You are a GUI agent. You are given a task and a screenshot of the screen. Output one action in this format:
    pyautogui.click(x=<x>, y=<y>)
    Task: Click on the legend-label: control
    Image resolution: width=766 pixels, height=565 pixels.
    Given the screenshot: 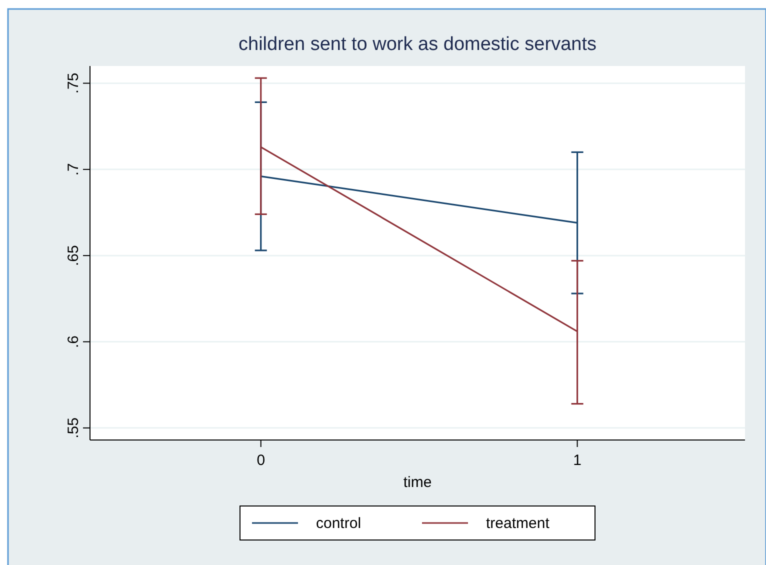 What is the action you would take?
    pyautogui.click(x=339, y=523)
    